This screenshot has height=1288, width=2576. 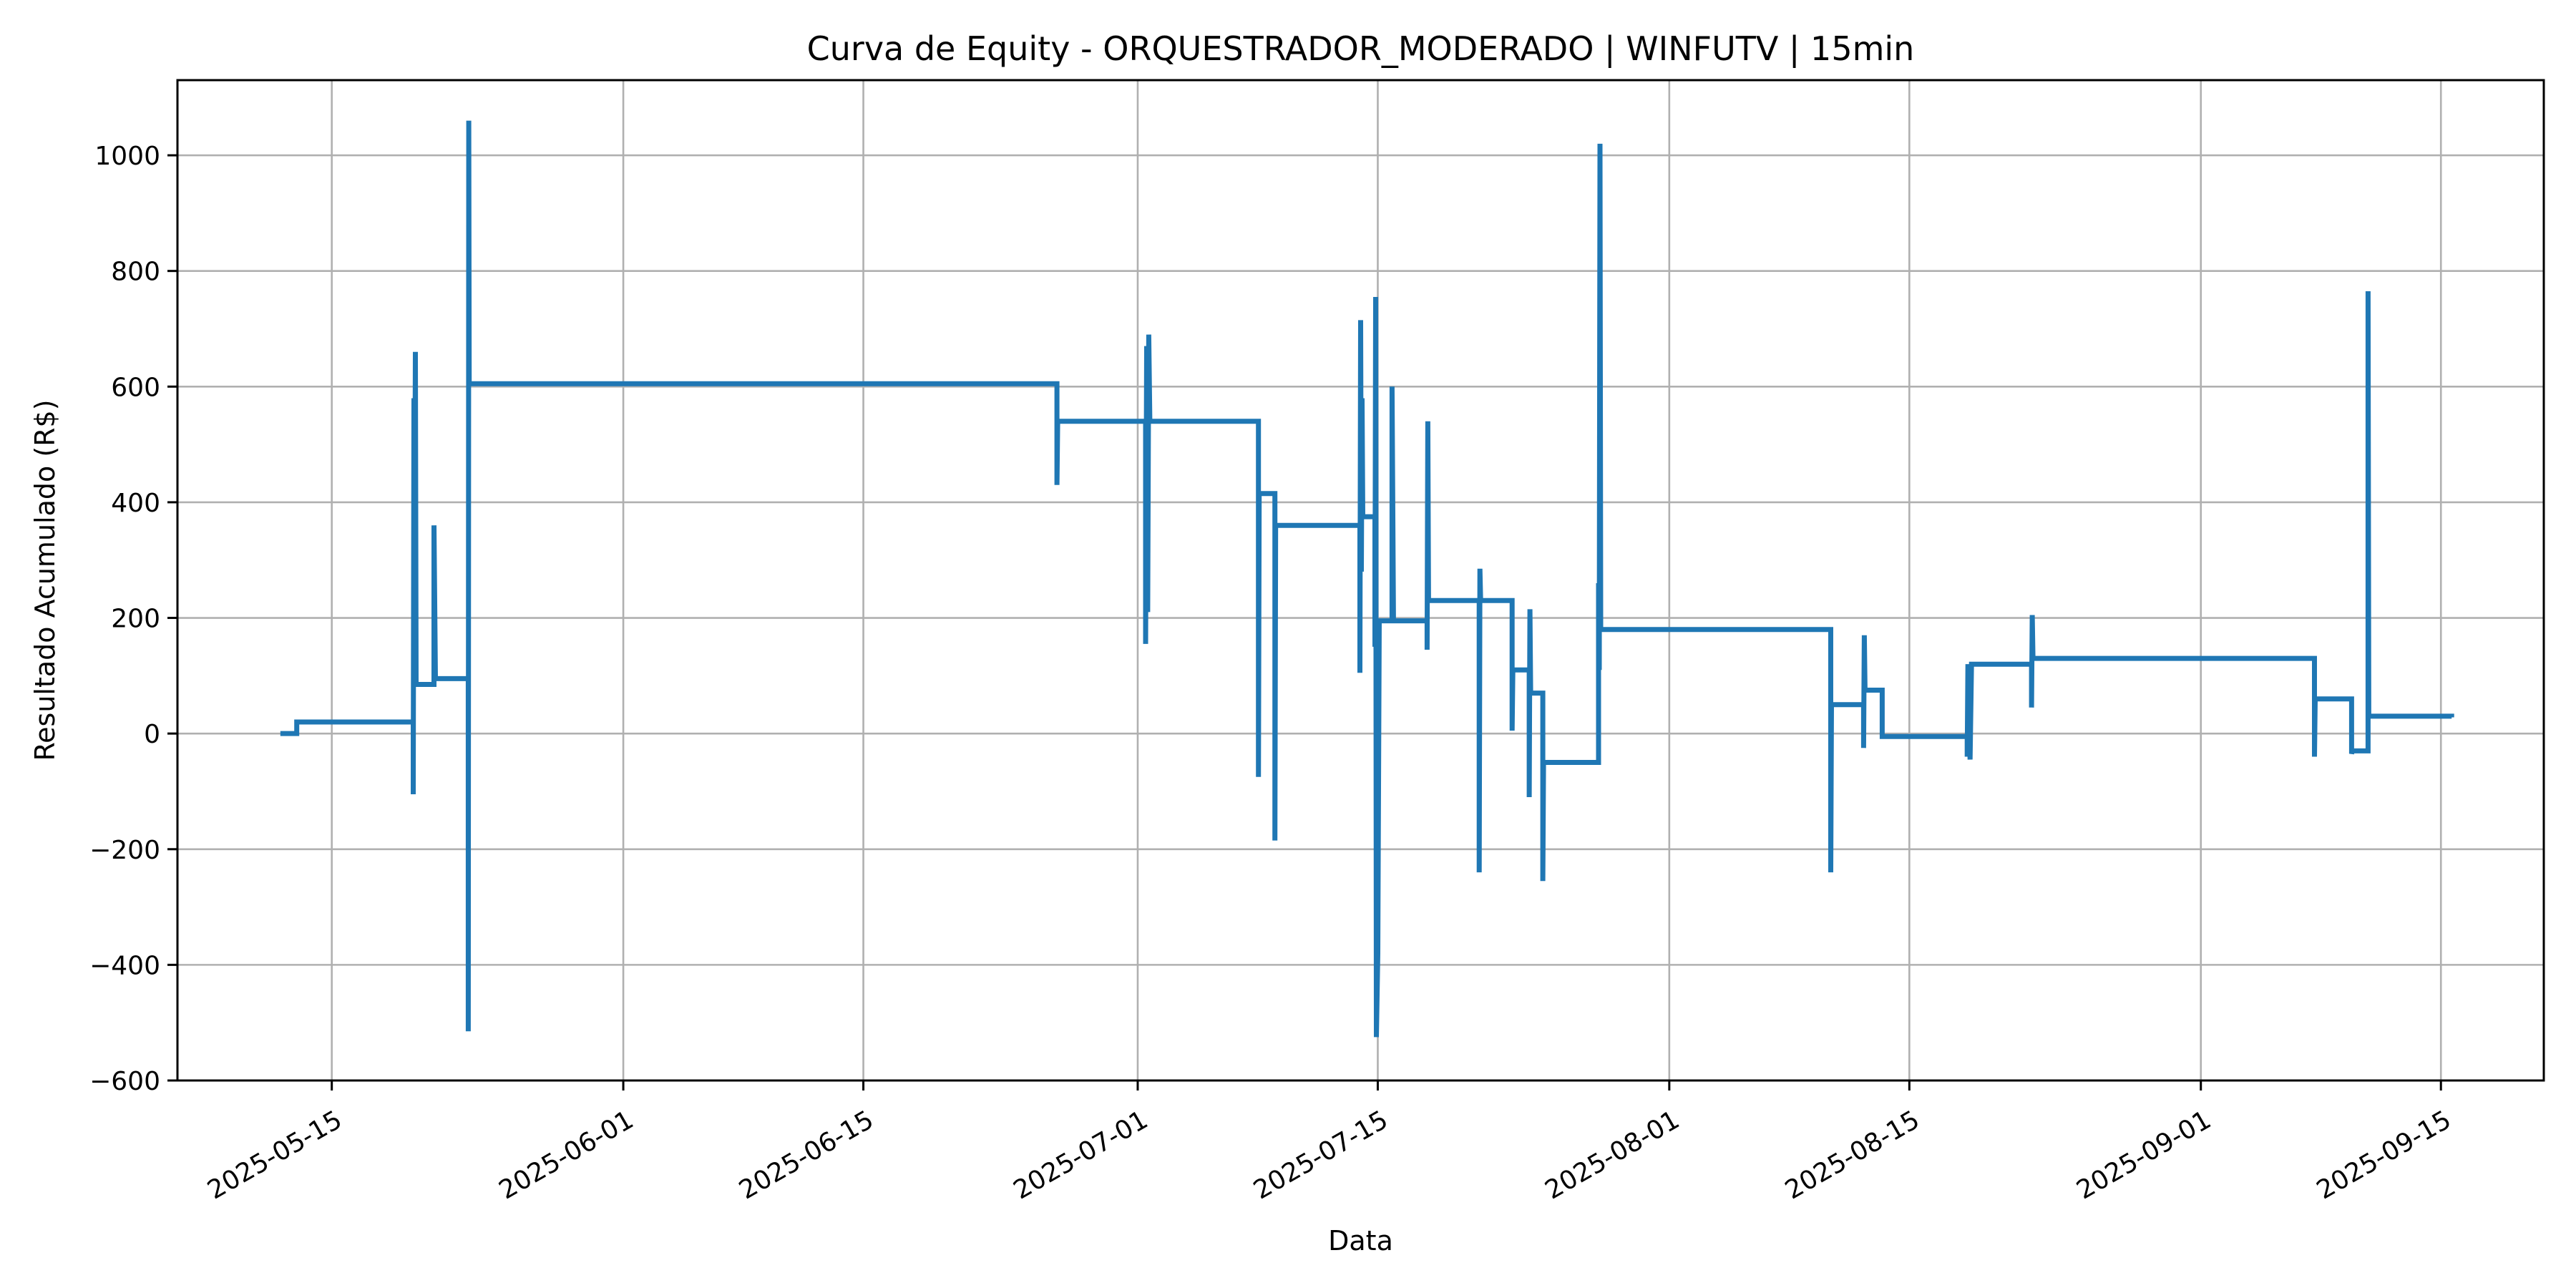 I want to click on x-tick-label: 2025-07-15, so click(x=1321, y=1155).